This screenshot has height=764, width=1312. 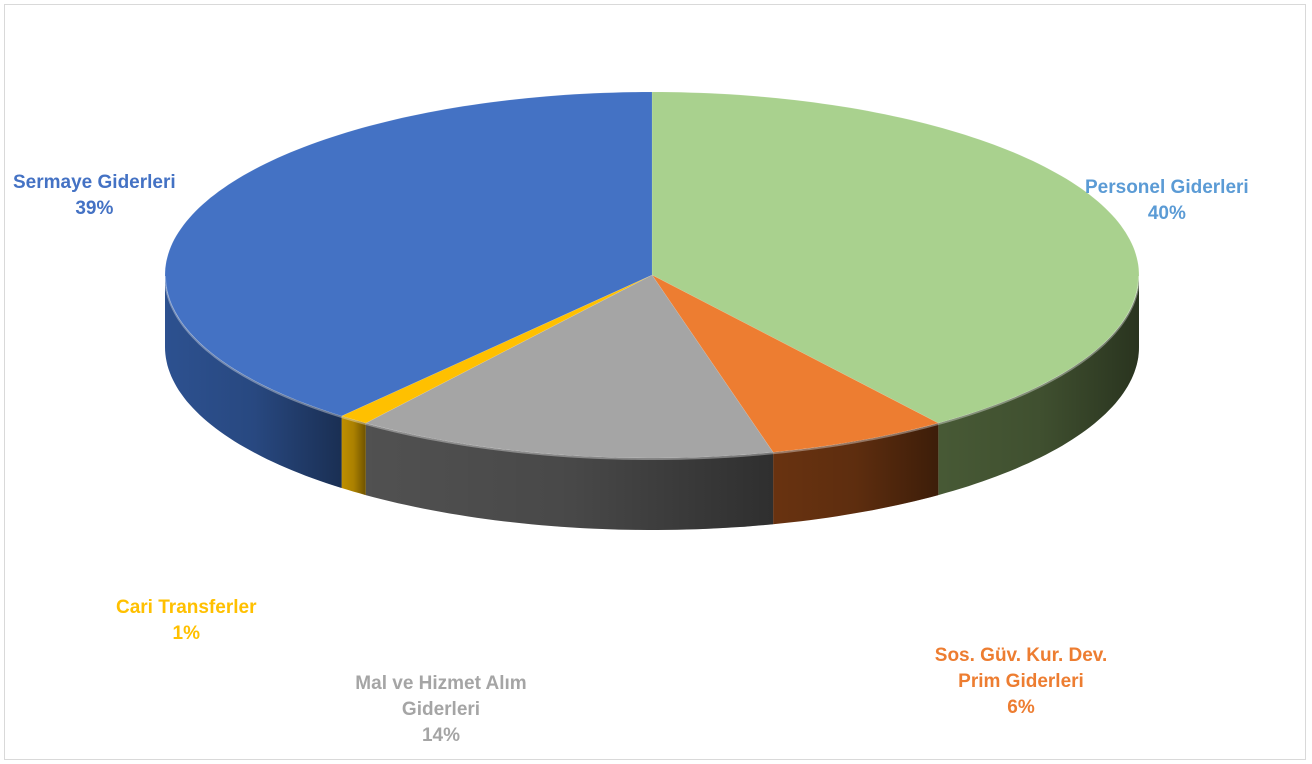 I want to click on pie-side-shade-personel-giderleri, so click(x=1038, y=385).